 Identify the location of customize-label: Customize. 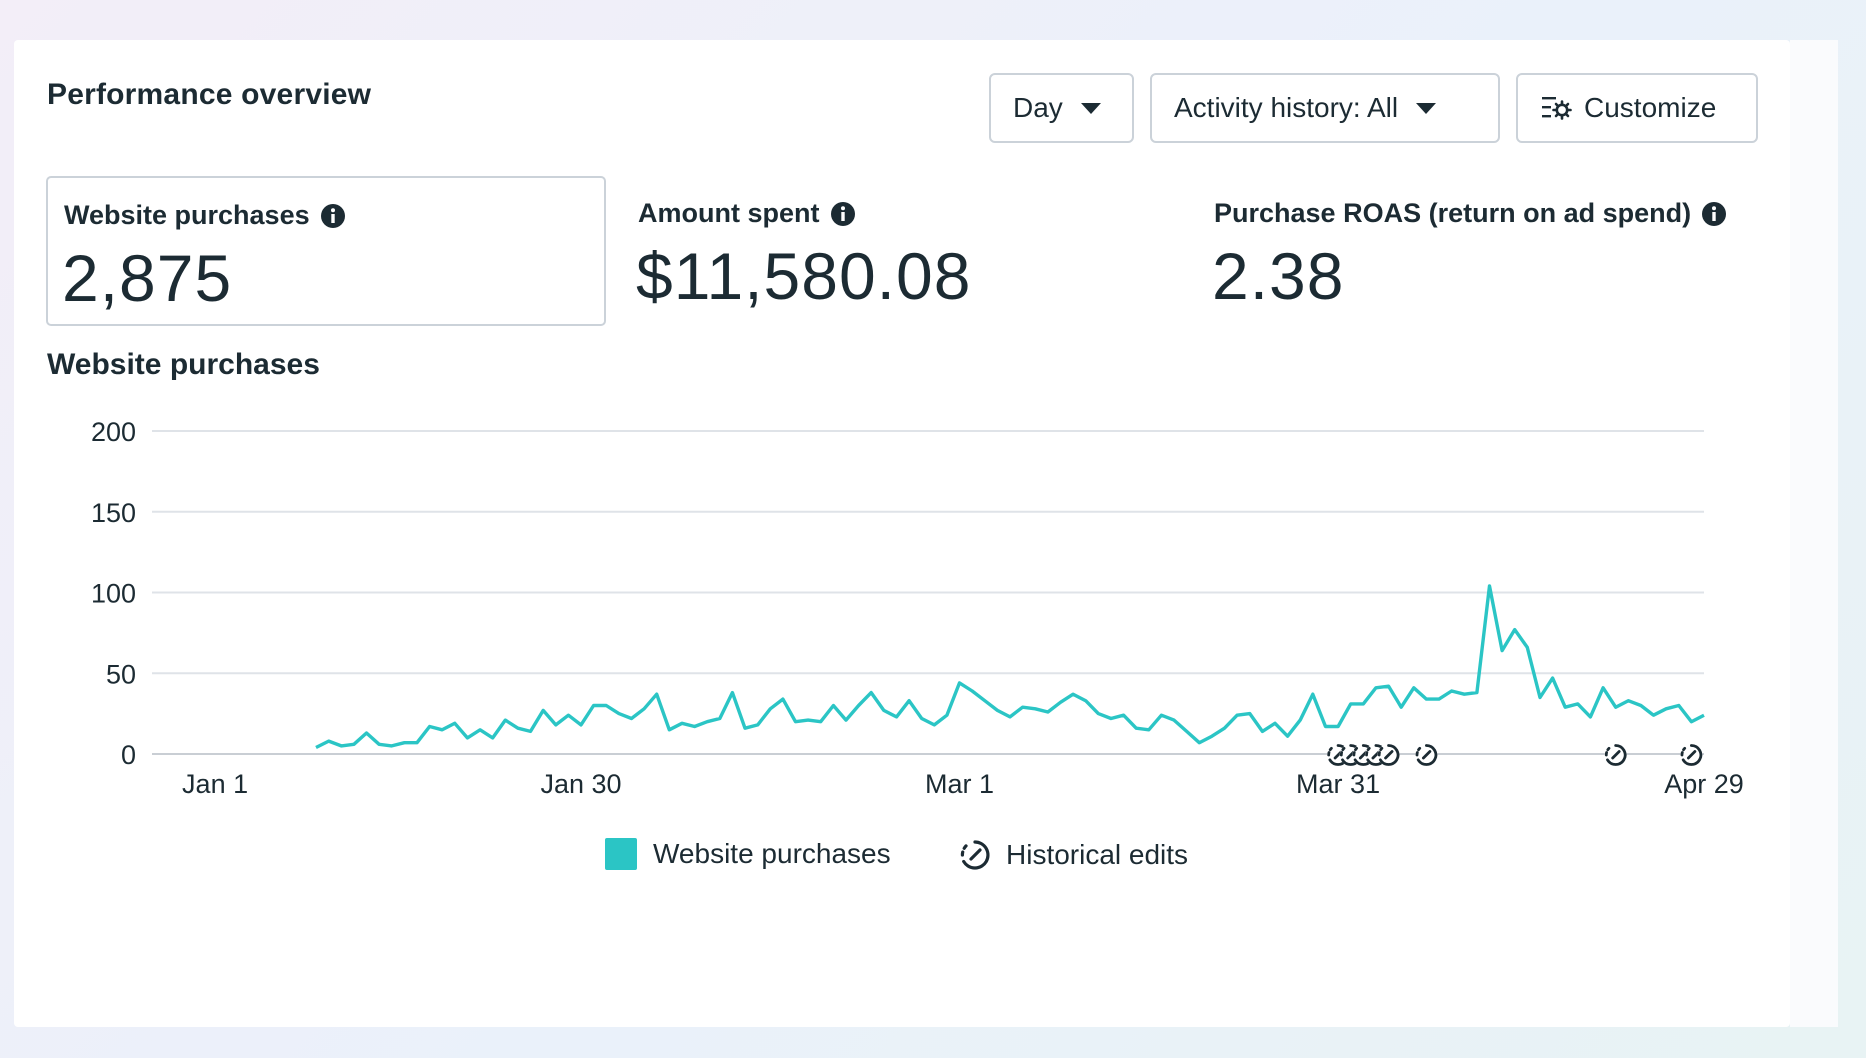
(1650, 107).